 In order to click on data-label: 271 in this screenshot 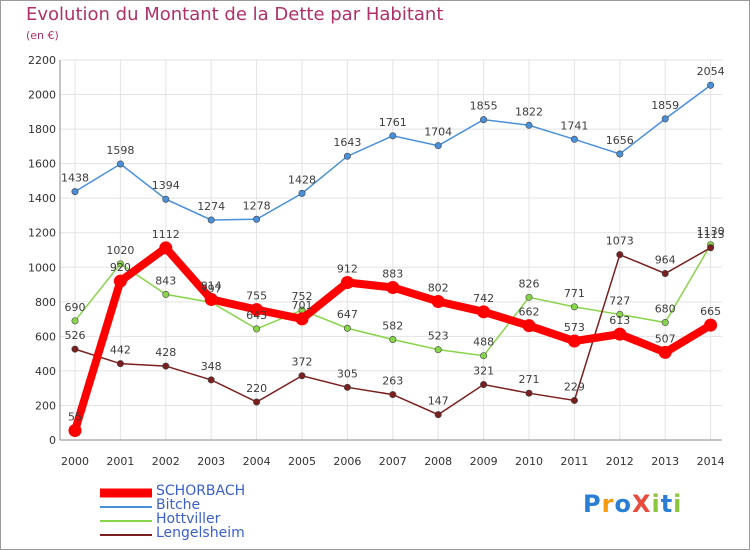, I will do `click(529, 379)`.